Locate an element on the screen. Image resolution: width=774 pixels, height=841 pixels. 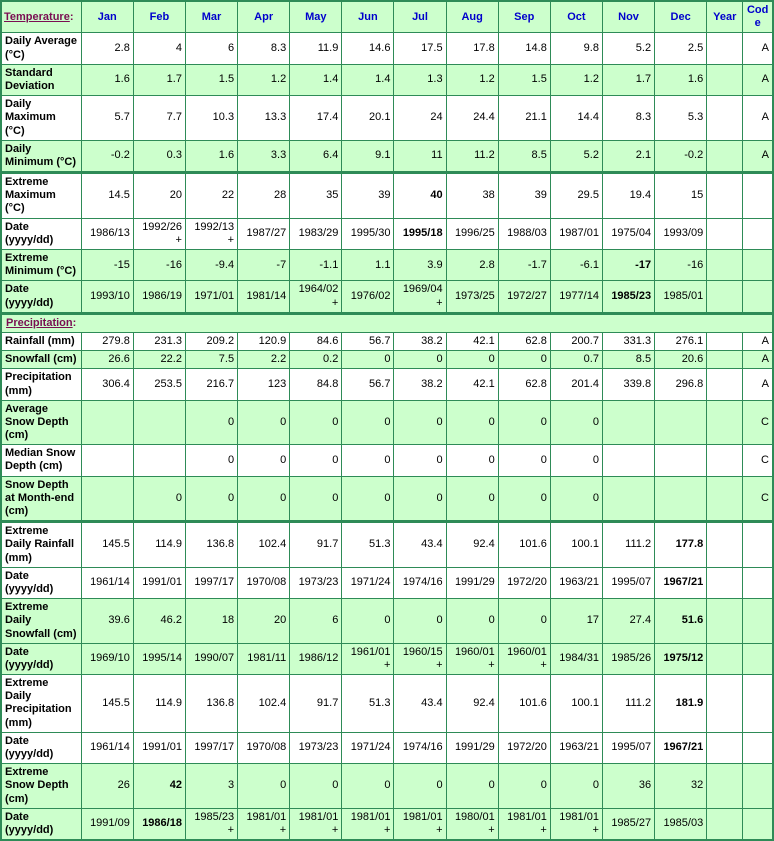
value-cell: 209.2 is located at coordinates (211, 341).